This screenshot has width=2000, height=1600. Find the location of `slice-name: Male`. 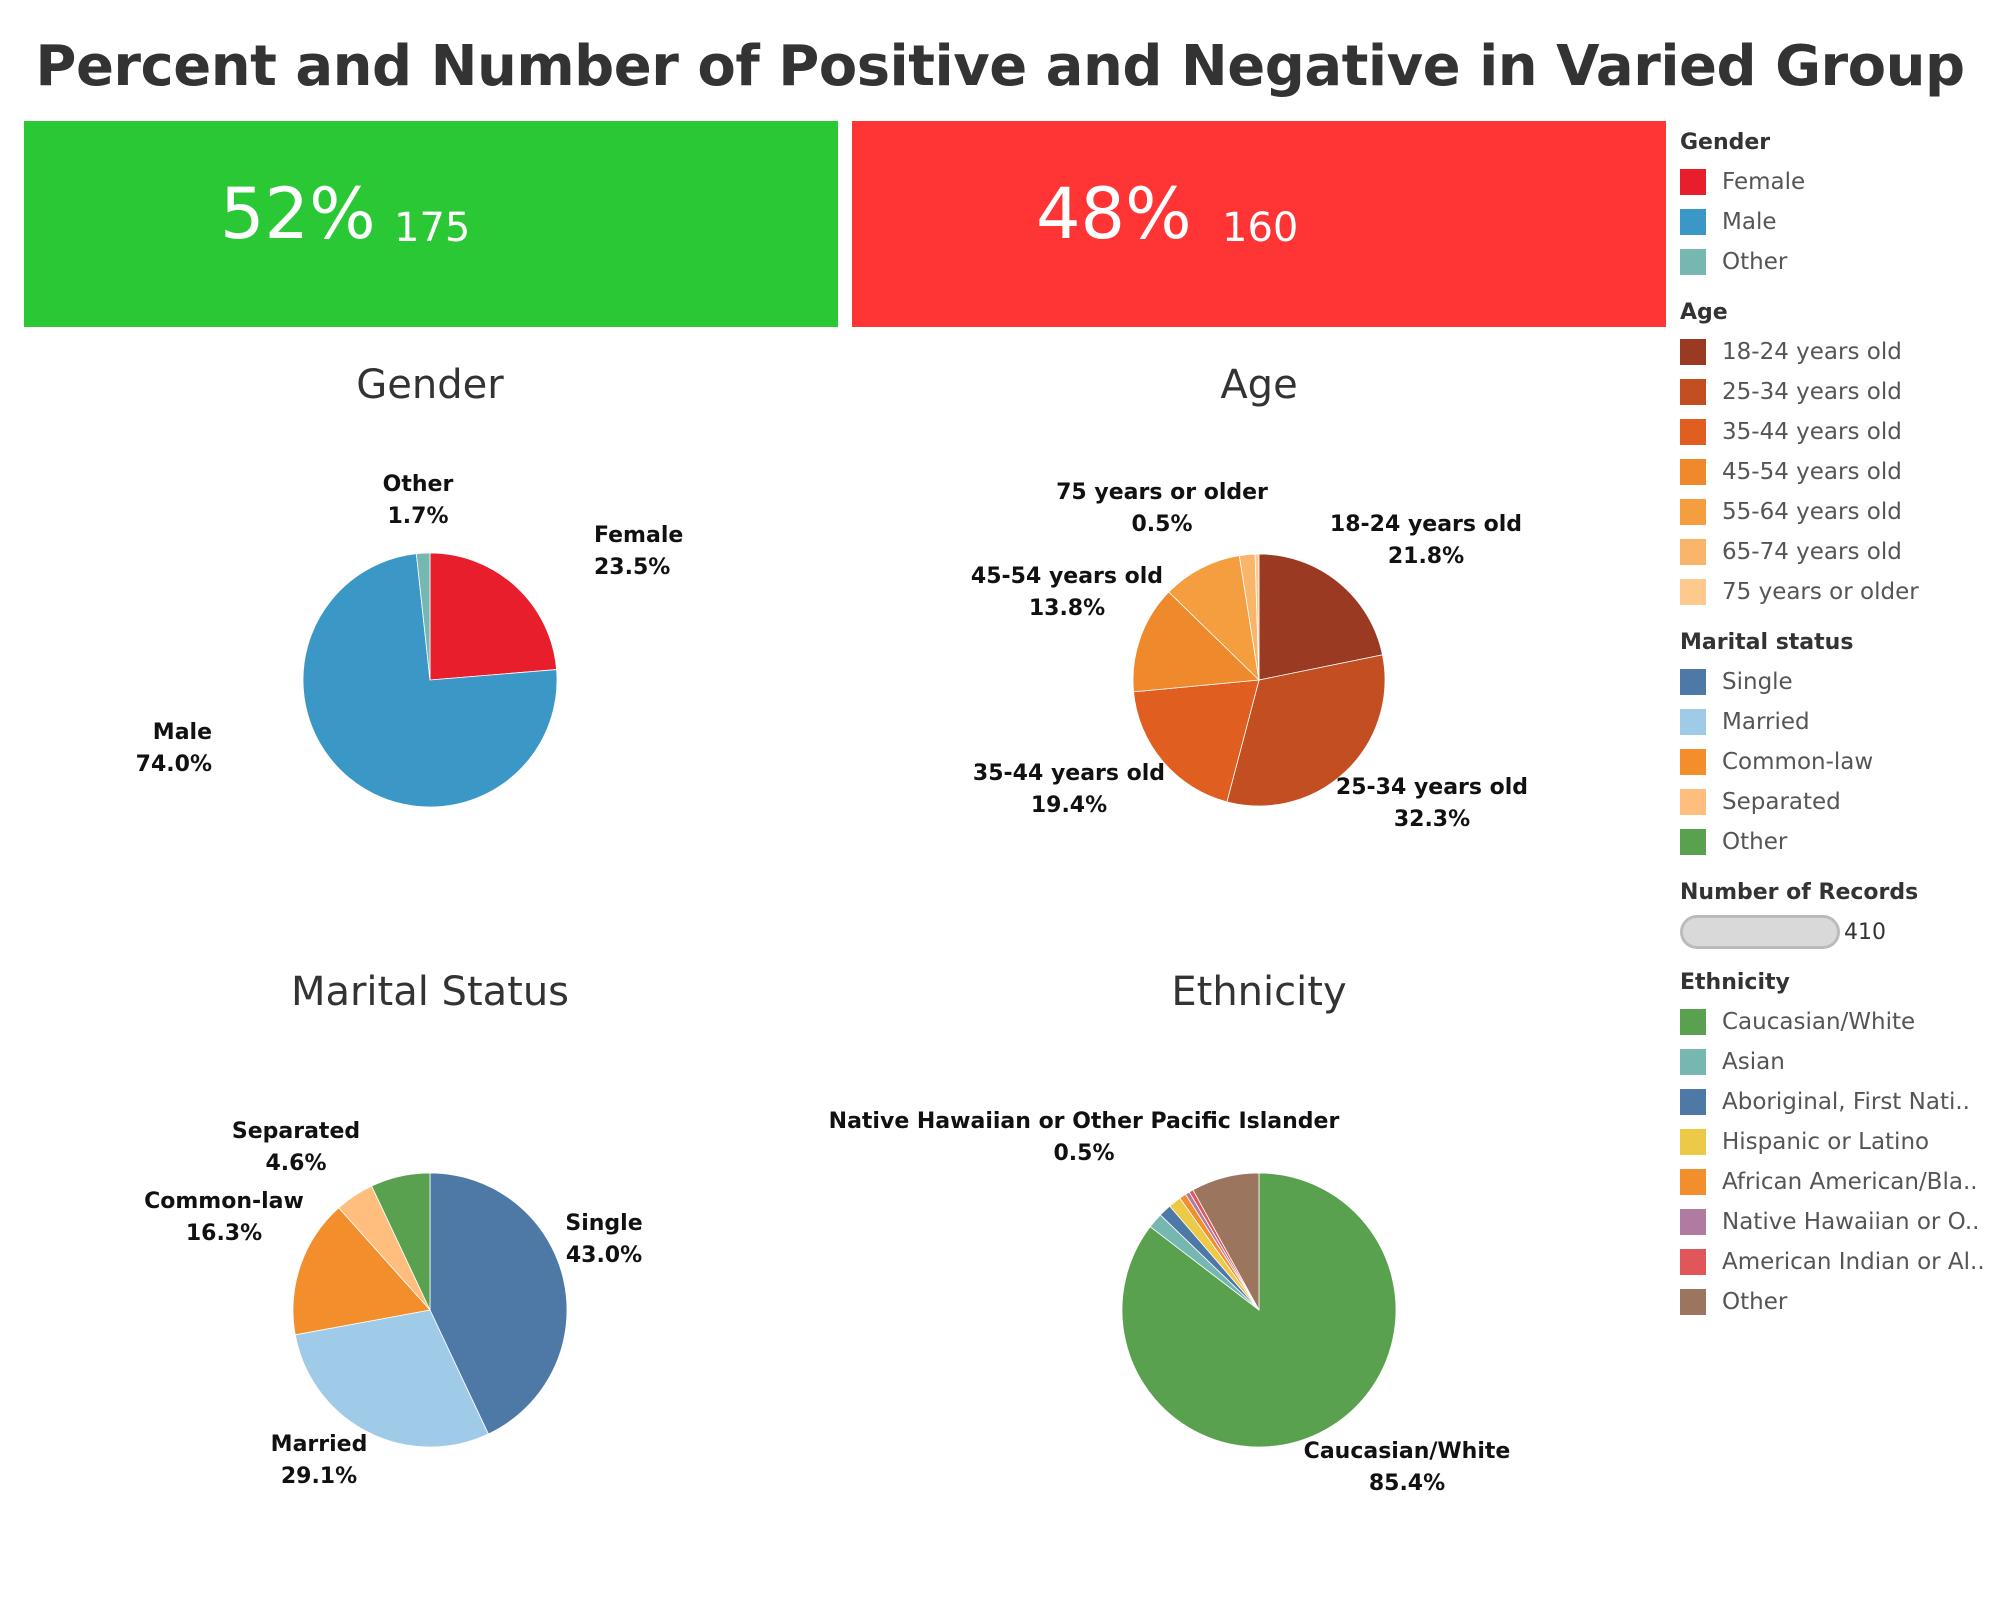

slice-name: Male is located at coordinates (182, 732).